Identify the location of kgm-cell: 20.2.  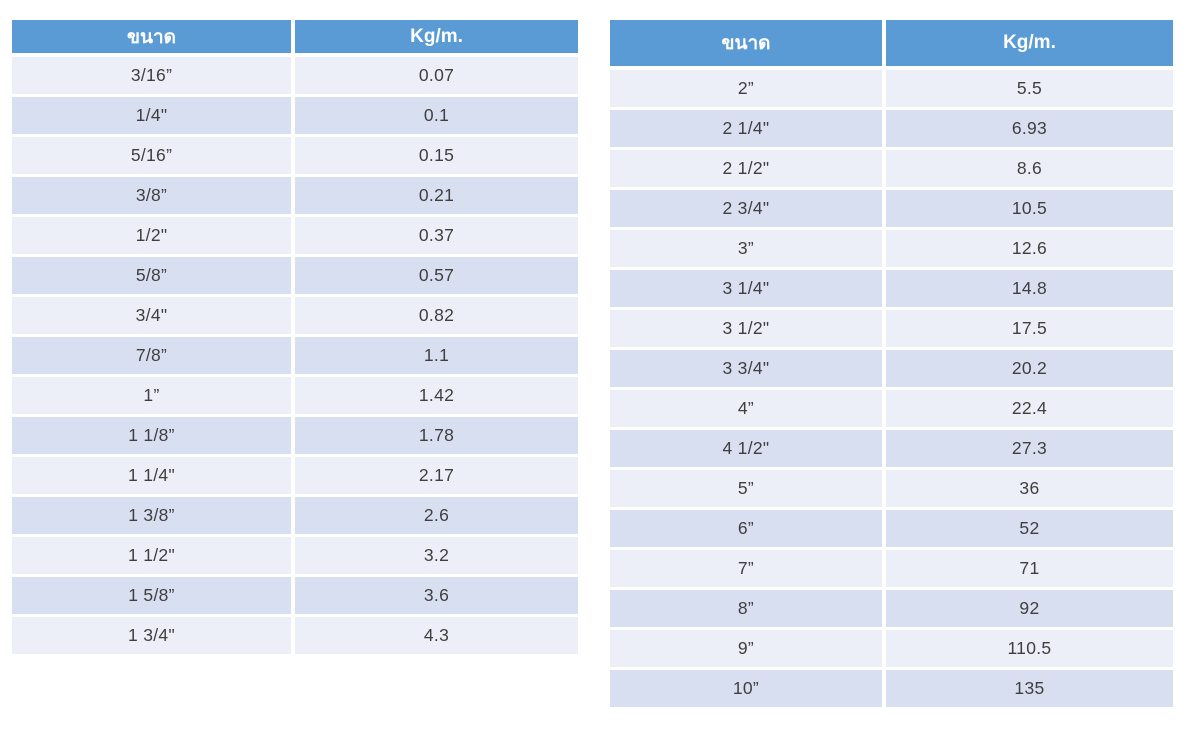
(1027, 370).